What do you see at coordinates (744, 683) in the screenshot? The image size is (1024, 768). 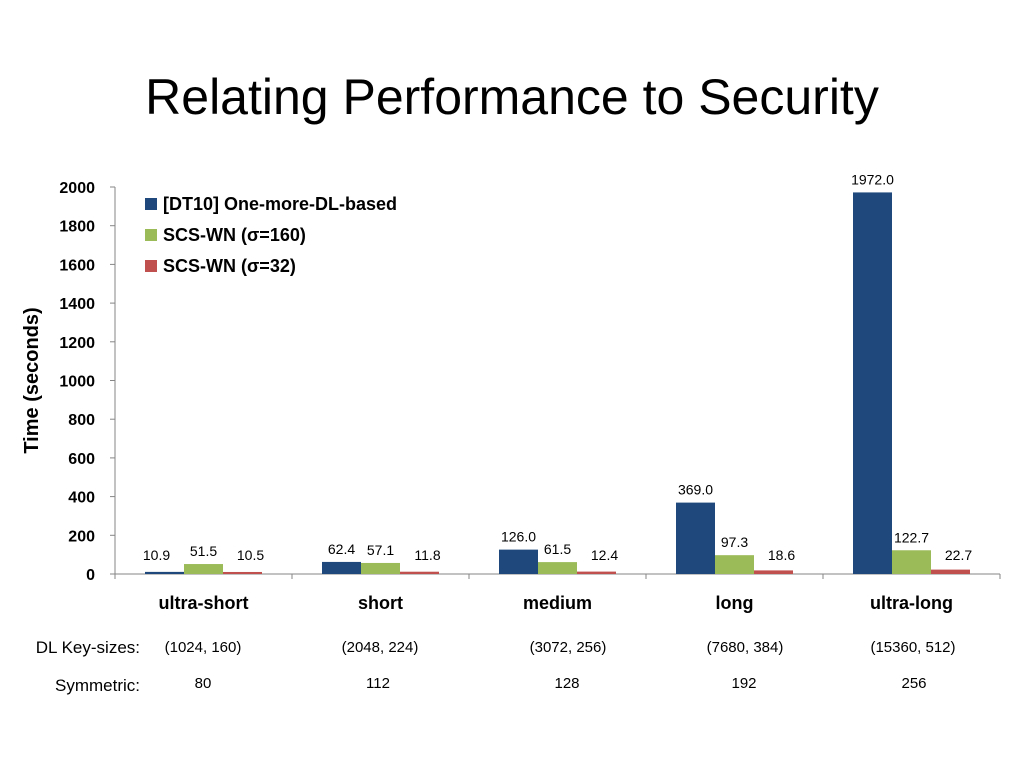 I see `symmetric-value: 192` at bounding box center [744, 683].